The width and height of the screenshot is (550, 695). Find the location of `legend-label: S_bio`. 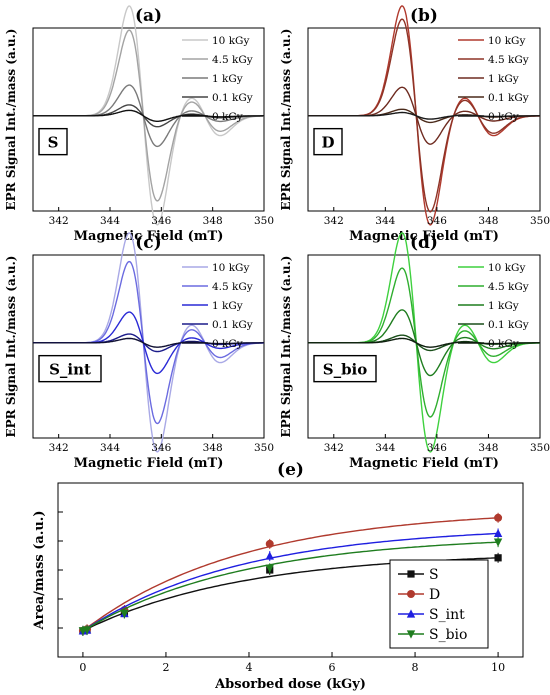

legend-label: S_bio is located at coordinates (448, 635).